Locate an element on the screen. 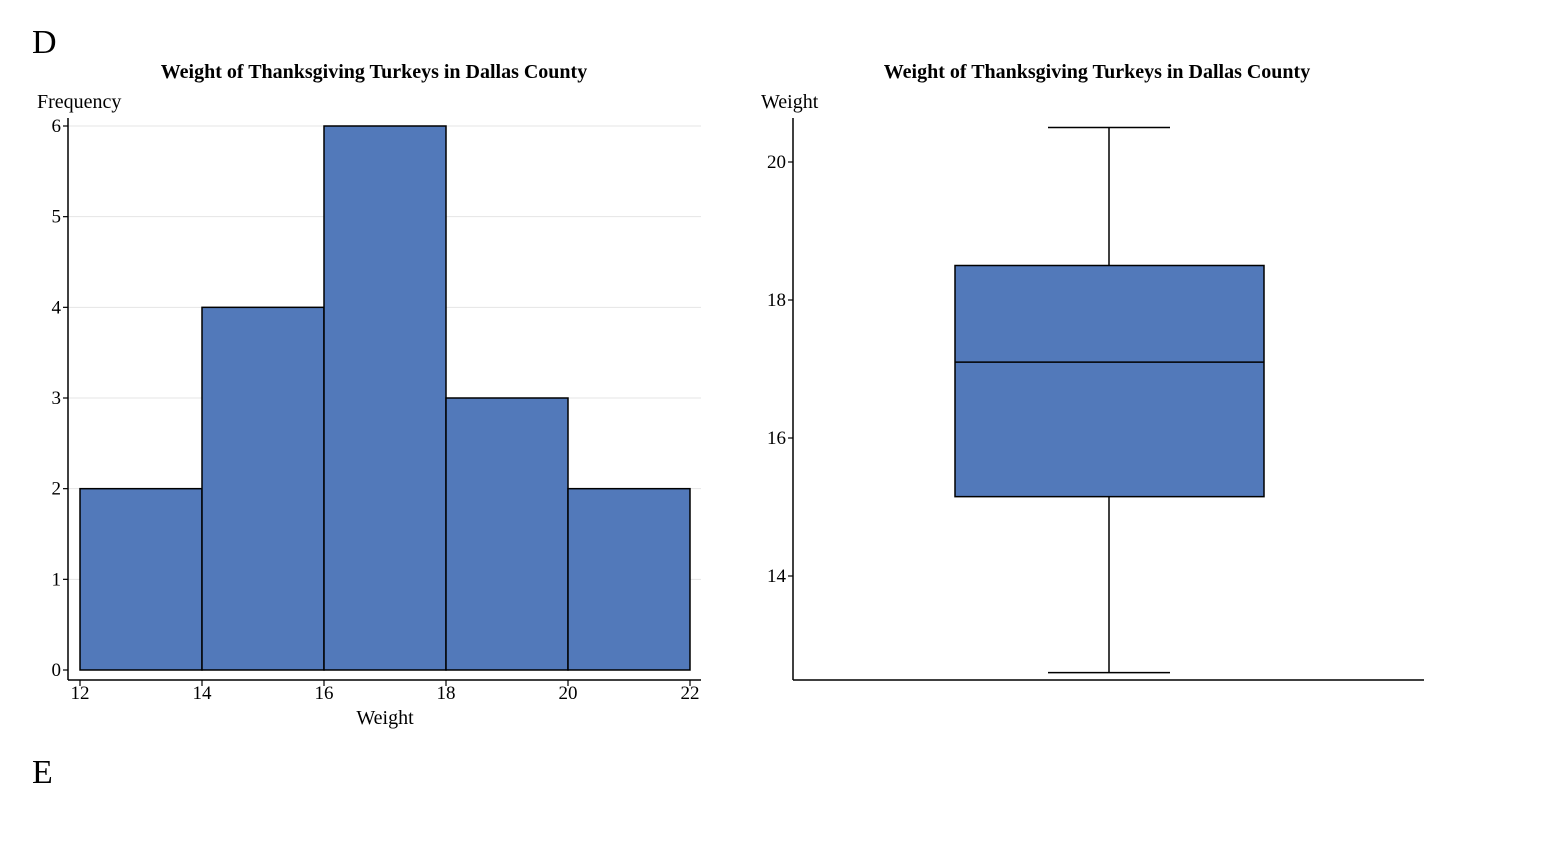 The width and height of the screenshot is (1562, 848). histogram-x-tick-label: 20 is located at coordinates (568, 693).